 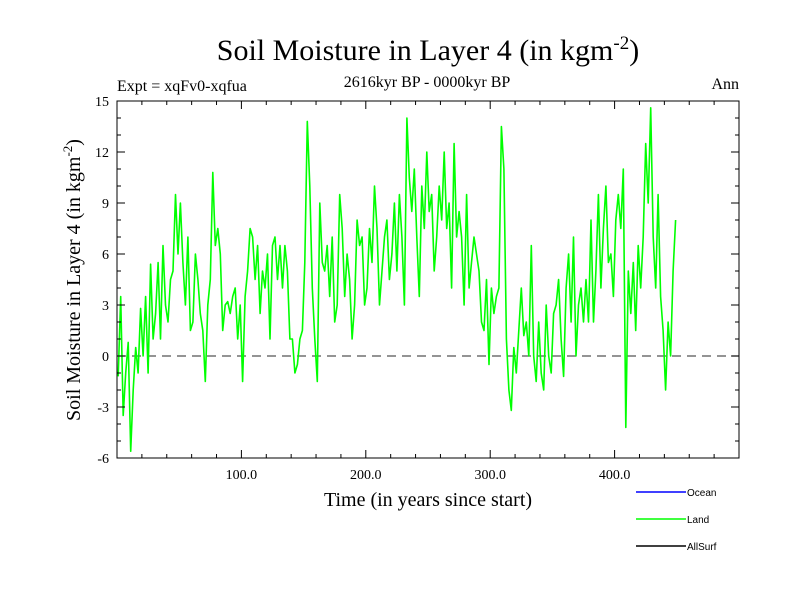 I want to click on y-tick-label: -6, so click(x=103, y=459).